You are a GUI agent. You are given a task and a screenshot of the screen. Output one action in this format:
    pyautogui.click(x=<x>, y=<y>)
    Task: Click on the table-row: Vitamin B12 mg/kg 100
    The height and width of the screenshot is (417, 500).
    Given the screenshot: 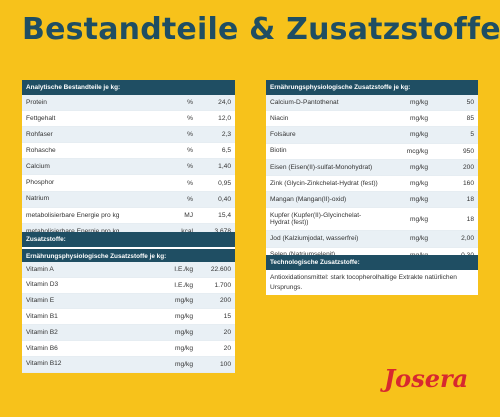 What is the action you would take?
    pyautogui.click(x=128, y=364)
    